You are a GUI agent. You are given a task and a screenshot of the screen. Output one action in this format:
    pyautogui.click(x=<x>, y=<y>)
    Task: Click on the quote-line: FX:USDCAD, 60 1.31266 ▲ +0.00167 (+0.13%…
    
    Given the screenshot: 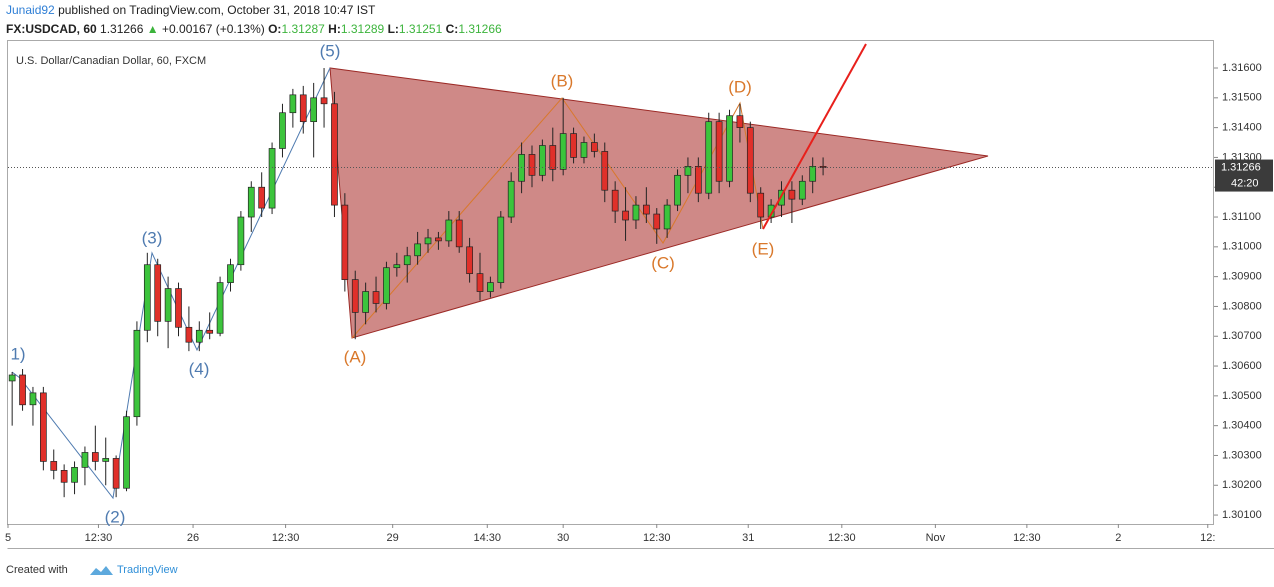 What is the action you would take?
    pyautogui.click(x=254, y=29)
    